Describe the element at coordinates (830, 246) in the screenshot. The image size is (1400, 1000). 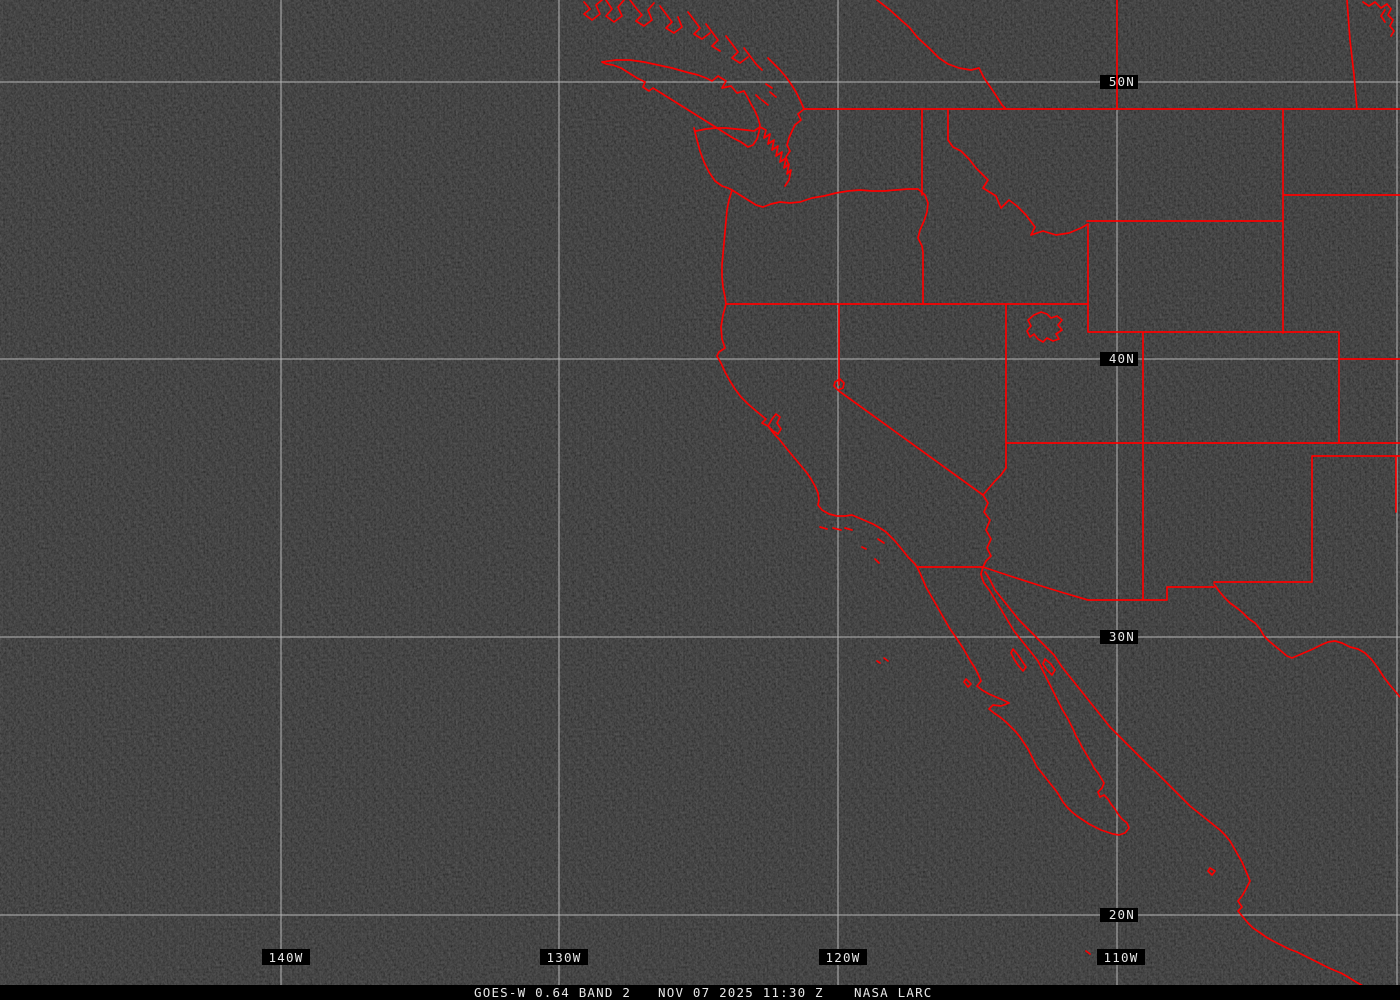
I see `columbia-snake-river-border` at that location.